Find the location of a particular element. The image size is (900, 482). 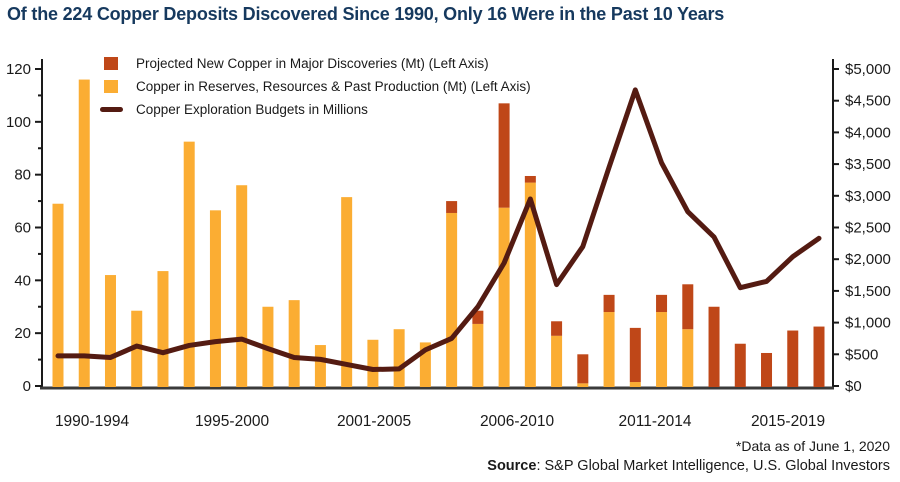

bar-reserves-2001 is located at coordinates (347, 292).